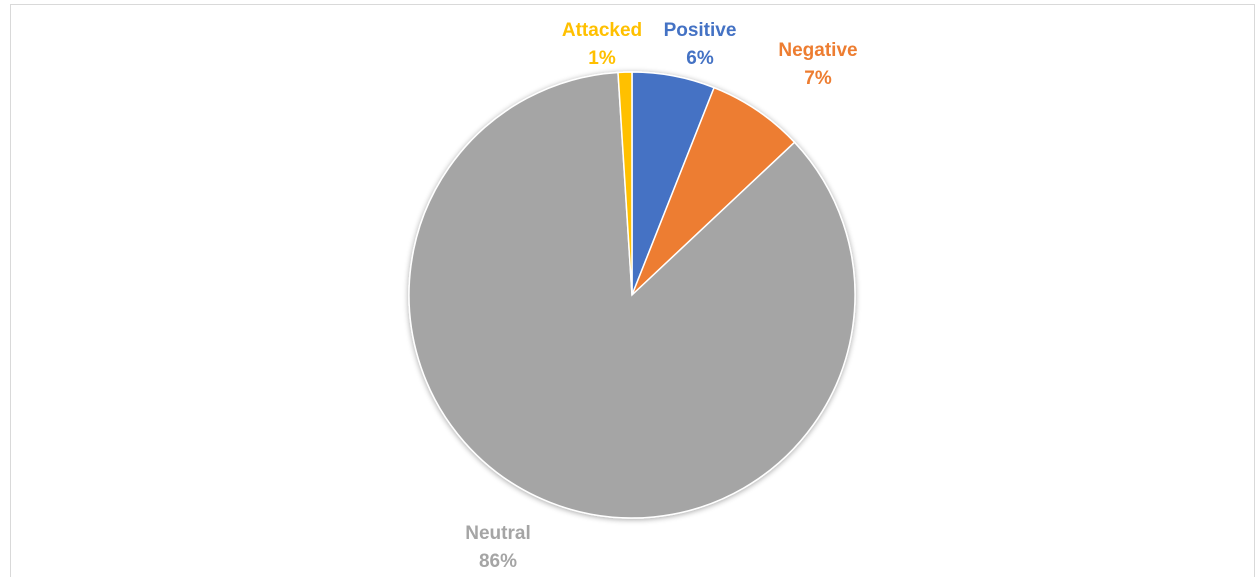 This screenshot has height=577, width=1256. I want to click on slice-percent-positive: 6%, so click(700, 58).